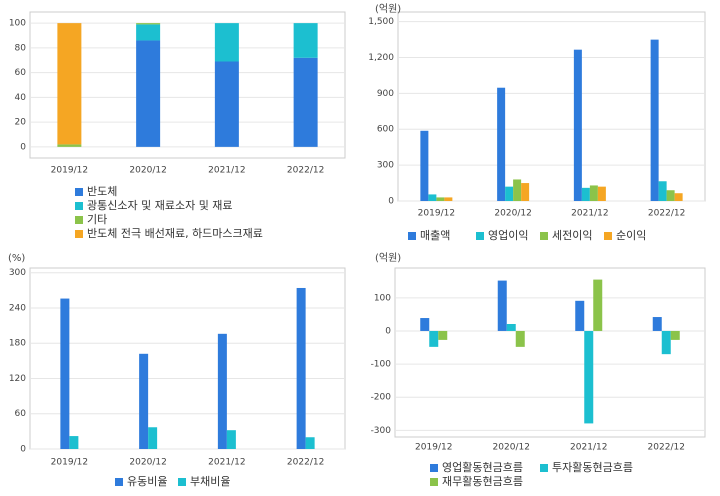 The height and width of the screenshot is (496, 720). Describe the element at coordinates (381, 398) in the screenshot. I see `y-tick-label: -200` at that location.